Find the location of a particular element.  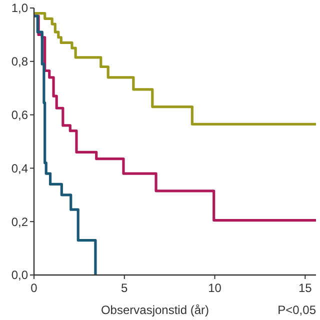

y-tick-label: 0,2 is located at coordinates (19, 221).